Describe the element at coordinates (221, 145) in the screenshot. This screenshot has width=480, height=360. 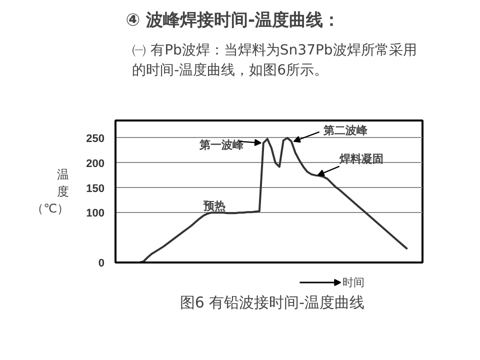
I see `annotation: 第一波峰` at that location.